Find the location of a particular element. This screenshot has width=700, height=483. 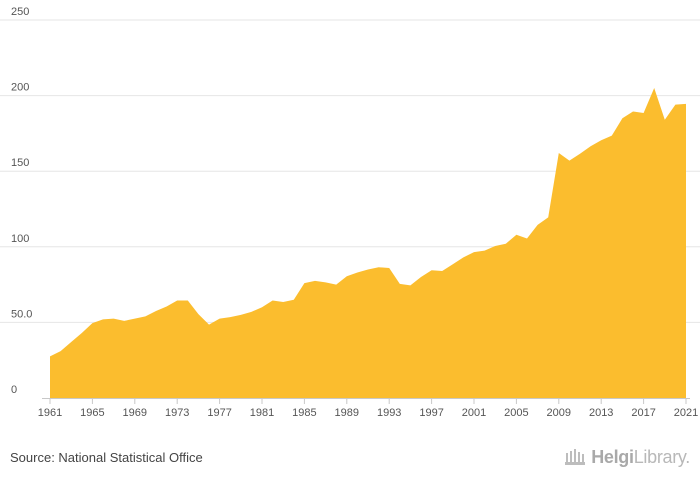

x-tick-label: 1961 is located at coordinates (50, 413).